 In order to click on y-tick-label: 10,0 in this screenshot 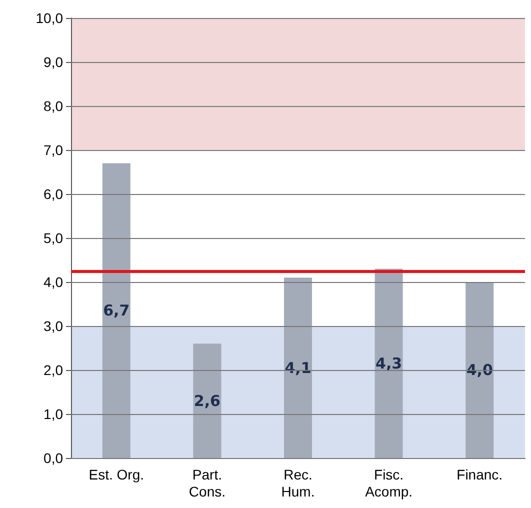, I will do `click(50, 18)`.